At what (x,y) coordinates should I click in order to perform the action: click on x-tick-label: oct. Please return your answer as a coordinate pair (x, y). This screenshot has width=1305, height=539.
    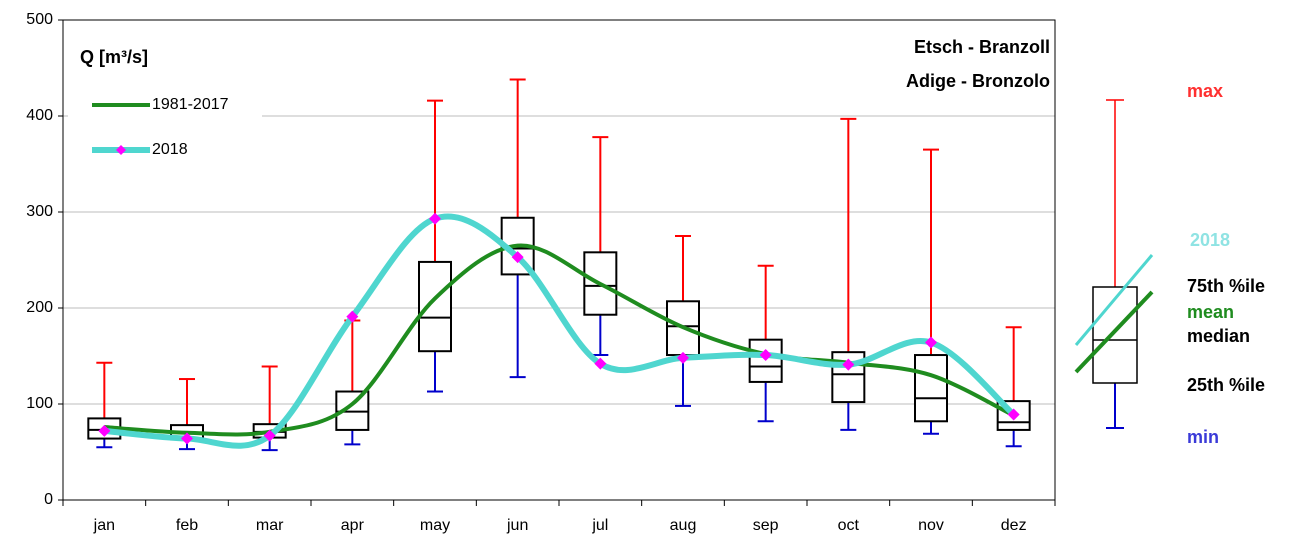
    Looking at the image, I should click on (849, 525).